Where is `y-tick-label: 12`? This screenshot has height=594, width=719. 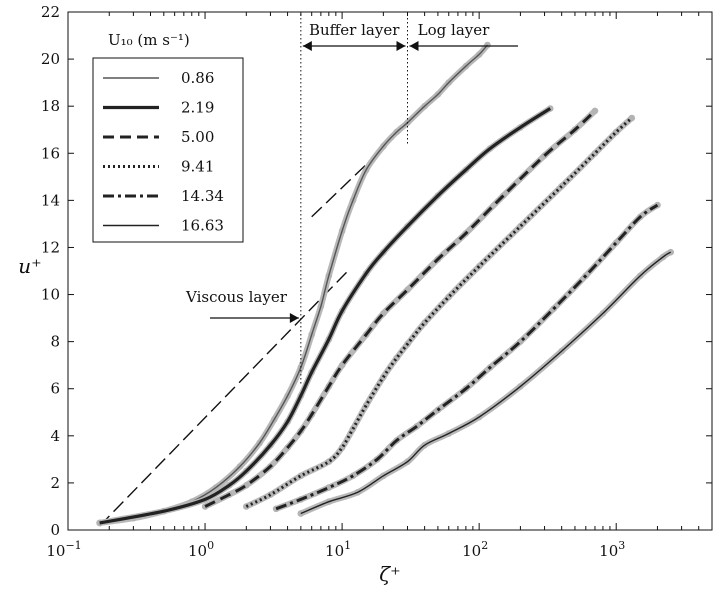
y-tick-label: 12 is located at coordinates (50, 247).